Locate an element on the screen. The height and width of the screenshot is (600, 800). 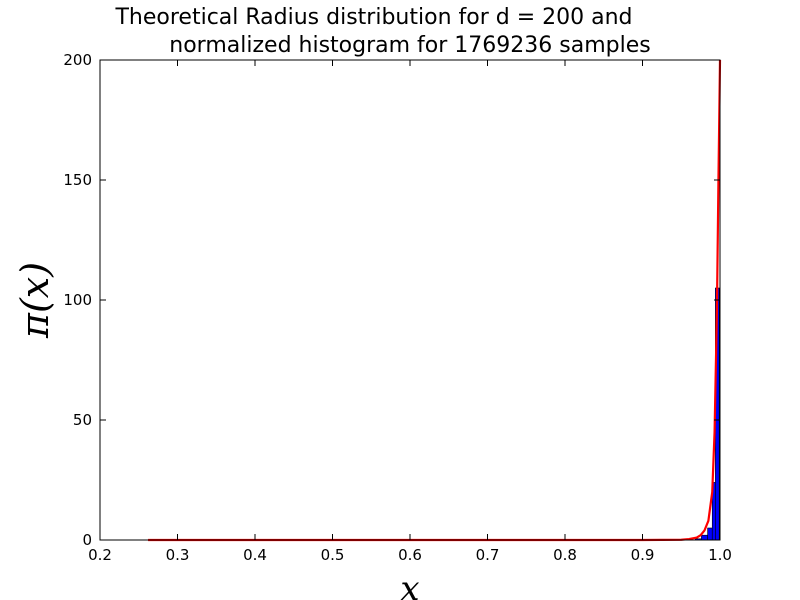
x-tick-label: 0.5 is located at coordinates (333, 555).